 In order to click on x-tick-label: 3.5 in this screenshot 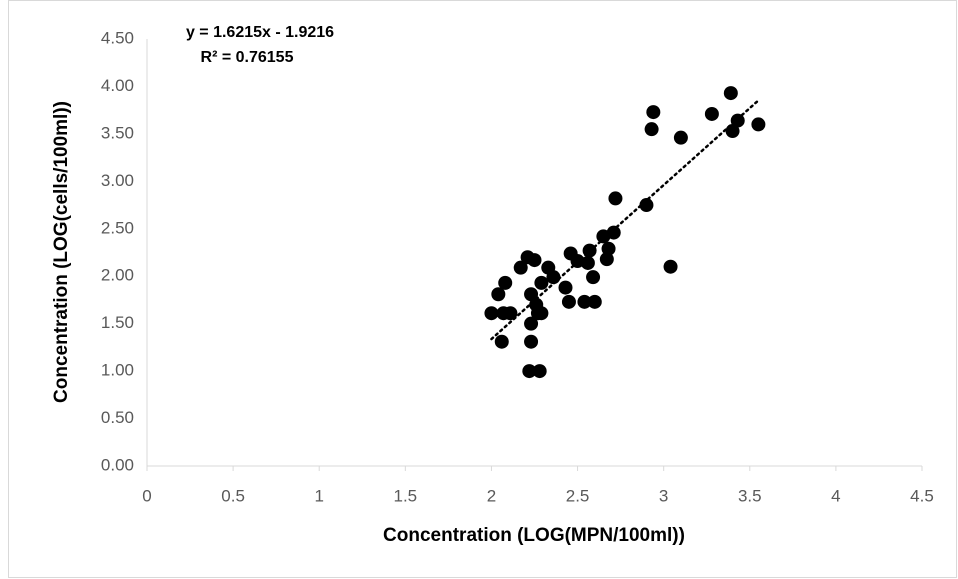, I will do `click(750, 495)`.